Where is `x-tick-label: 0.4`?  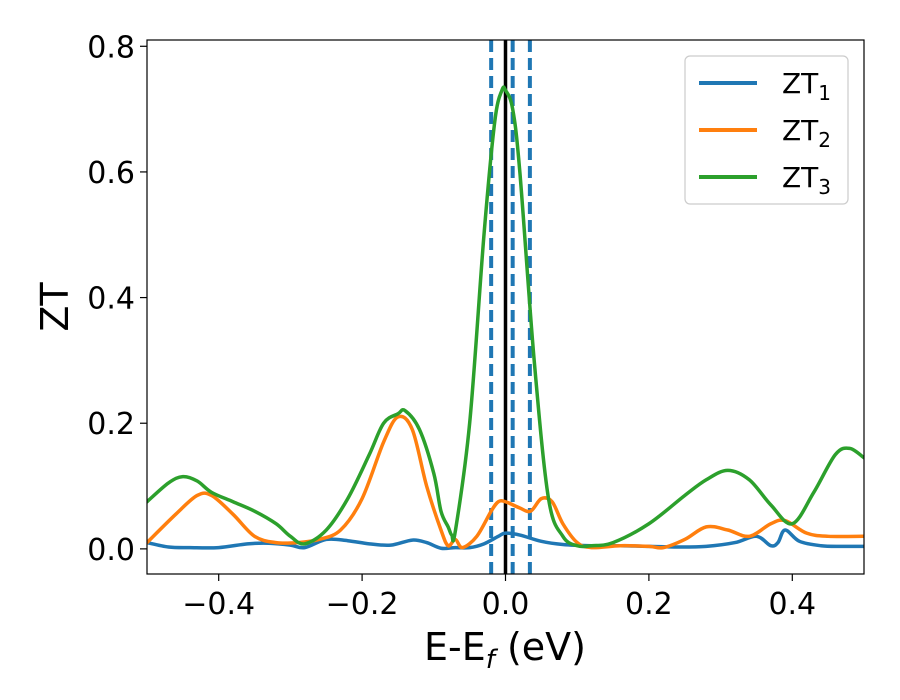
x-tick-label: 0.4 is located at coordinates (792, 604).